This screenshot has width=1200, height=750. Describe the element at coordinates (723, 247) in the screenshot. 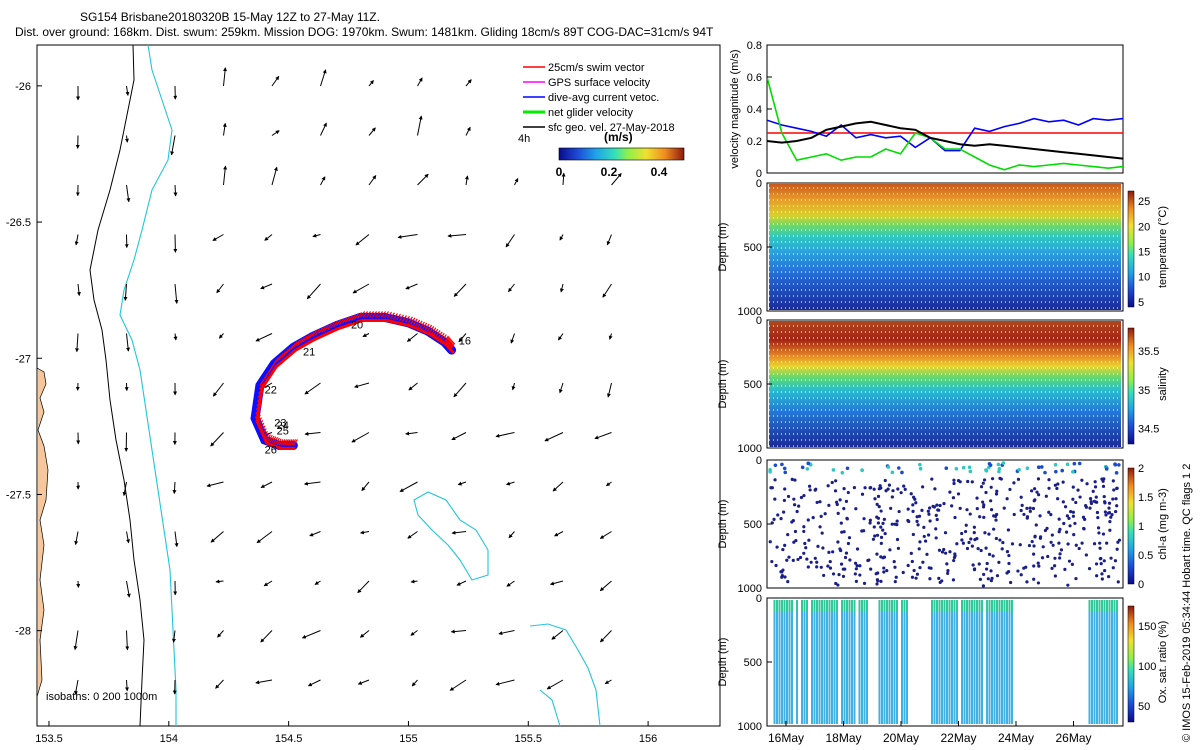

I see `section-ylabel: Depth (m)` at that location.